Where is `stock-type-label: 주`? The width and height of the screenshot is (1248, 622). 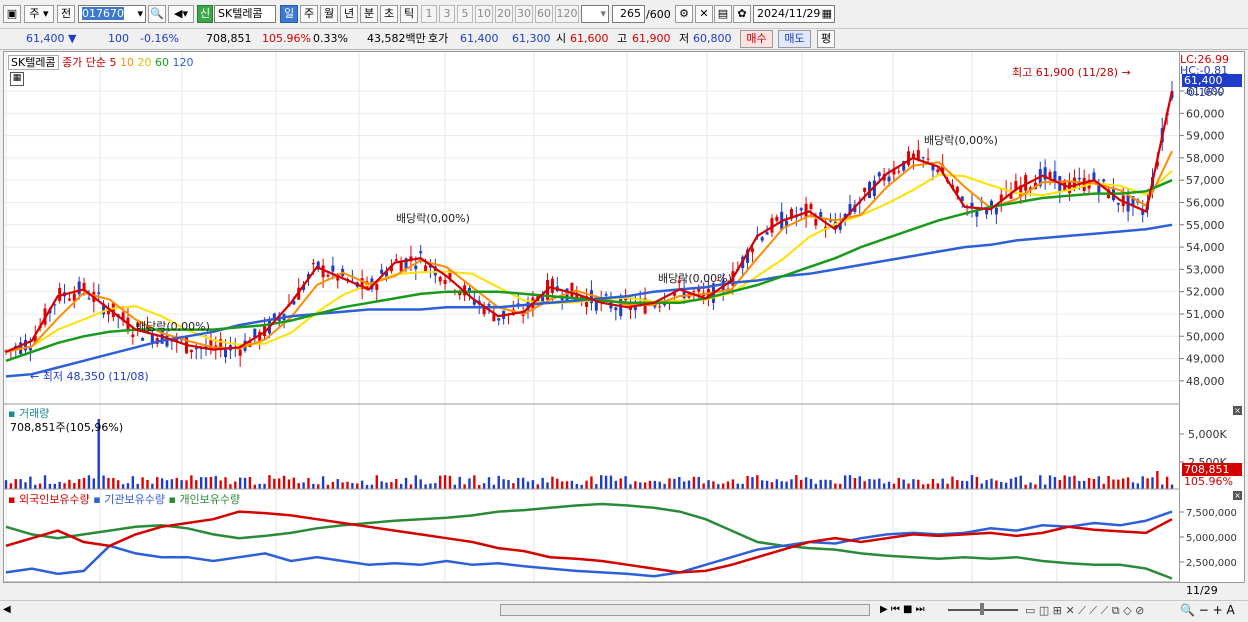
stock-type-label: 주 is located at coordinates (34, 13).